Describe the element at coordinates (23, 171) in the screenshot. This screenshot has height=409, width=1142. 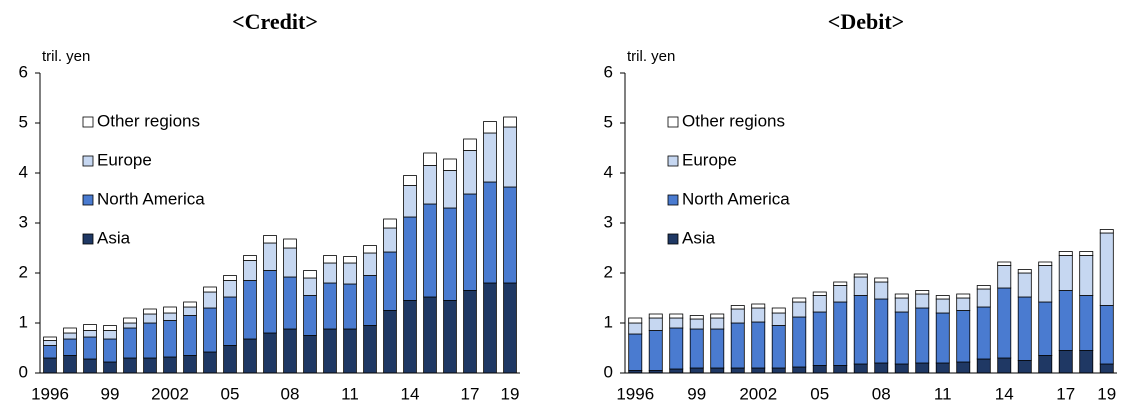
I see `y-tick-label: 4` at that location.